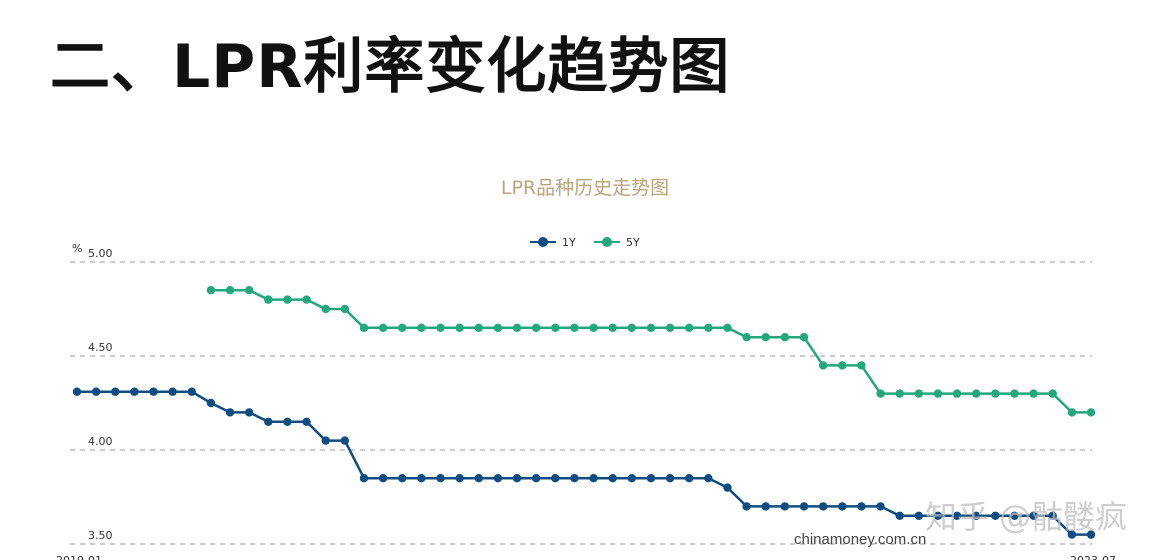 The image size is (1170, 560). I want to click on y-tick-label: 4.00, so click(100, 441).